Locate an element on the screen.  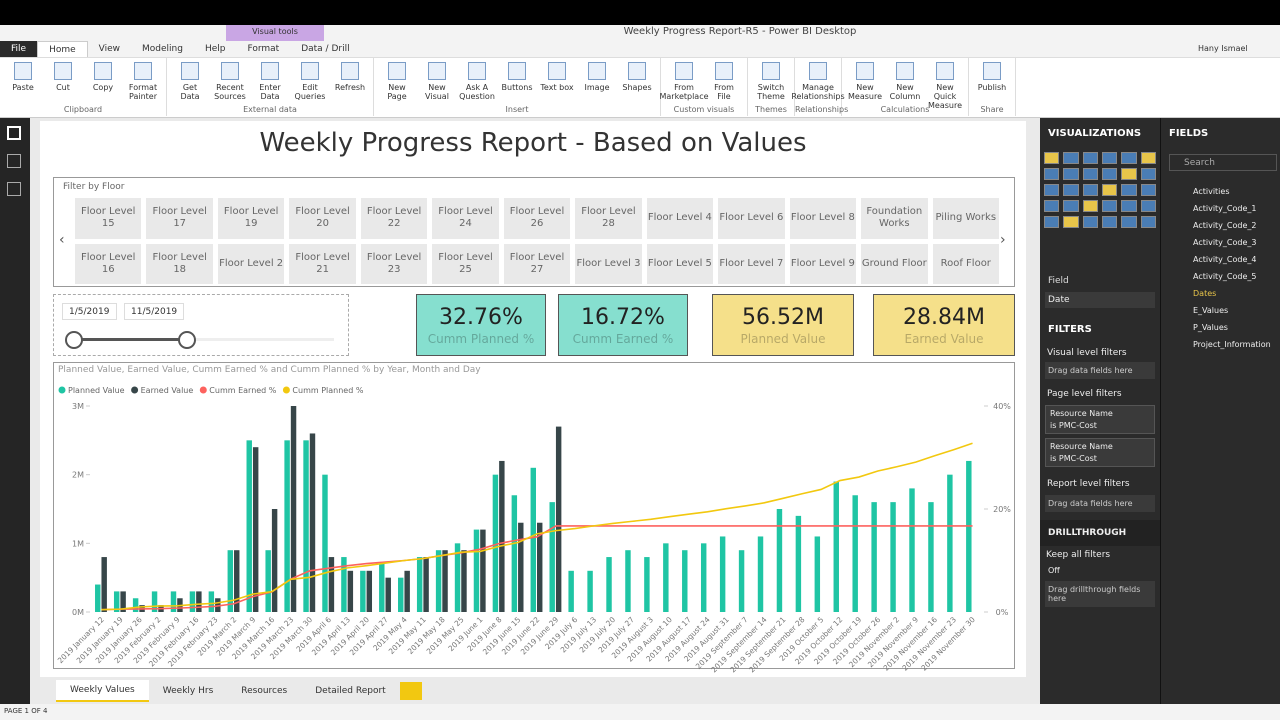
ribbon-button: Image is located at coordinates (597, 80).